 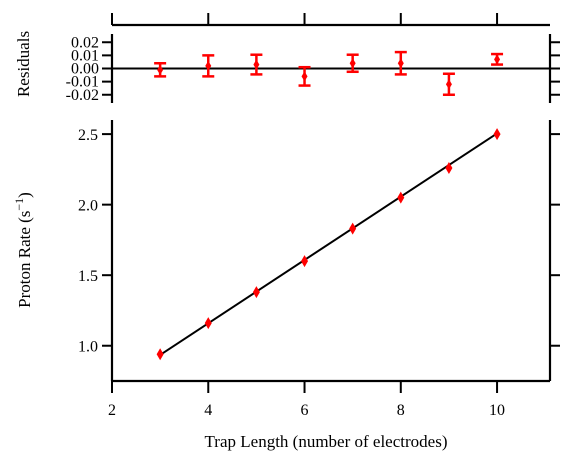 What do you see at coordinates (401, 410) in the screenshot?
I see `main-xtick-label-3: 8` at bounding box center [401, 410].